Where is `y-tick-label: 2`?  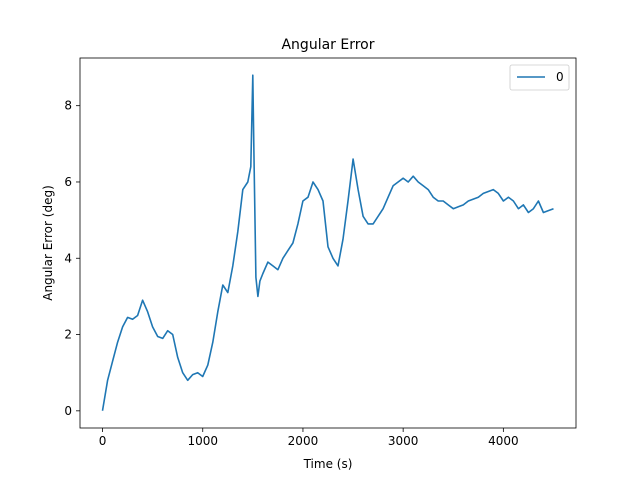
y-tick-label: 2 is located at coordinates (68, 335).